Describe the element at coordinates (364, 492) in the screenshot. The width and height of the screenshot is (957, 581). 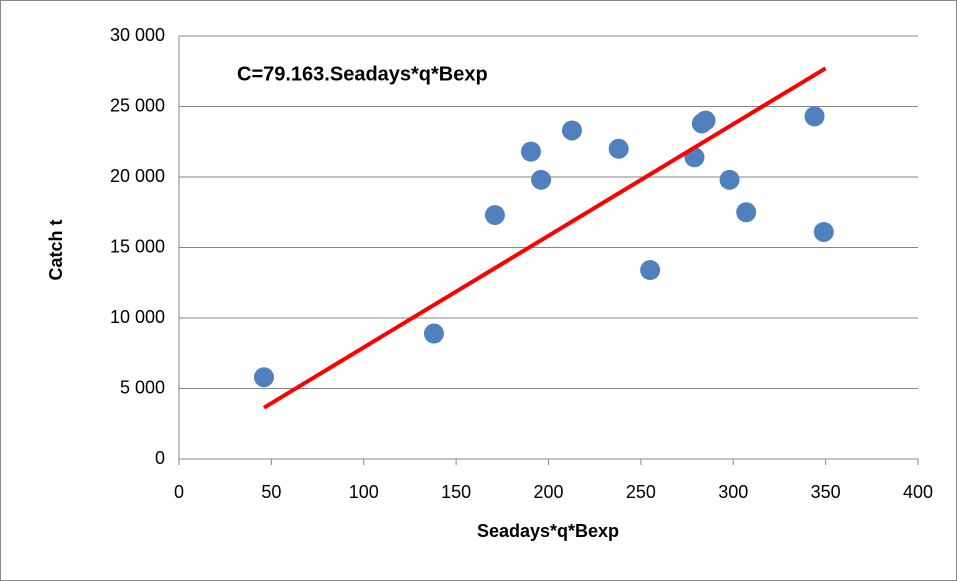
I see `x-tick-label: 100` at that location.